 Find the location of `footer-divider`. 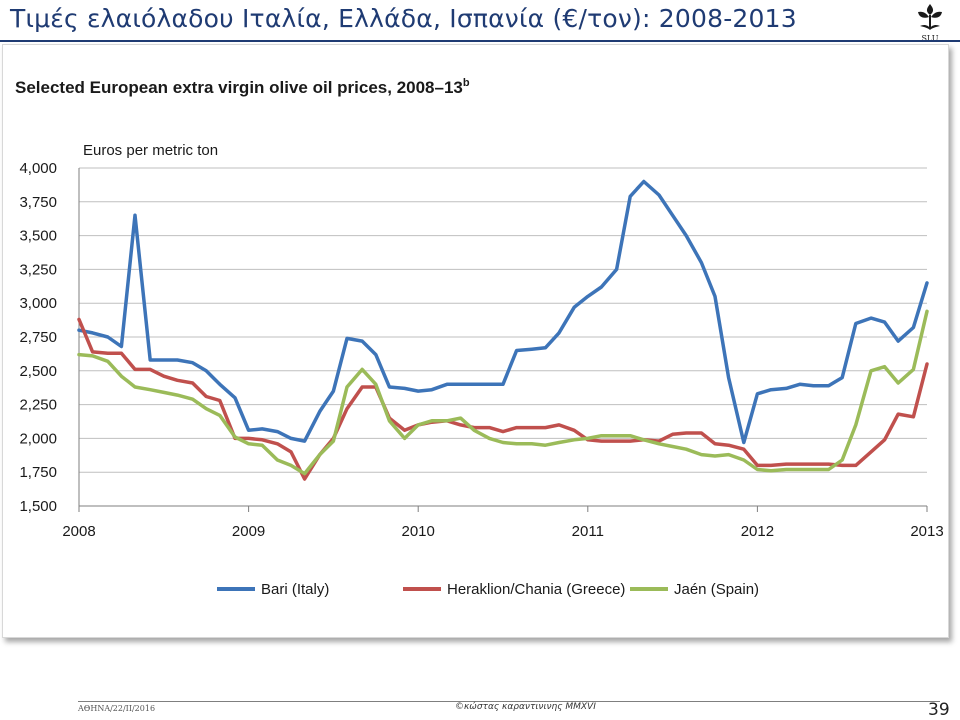

footer-divider is located at coordinates (509, 701).